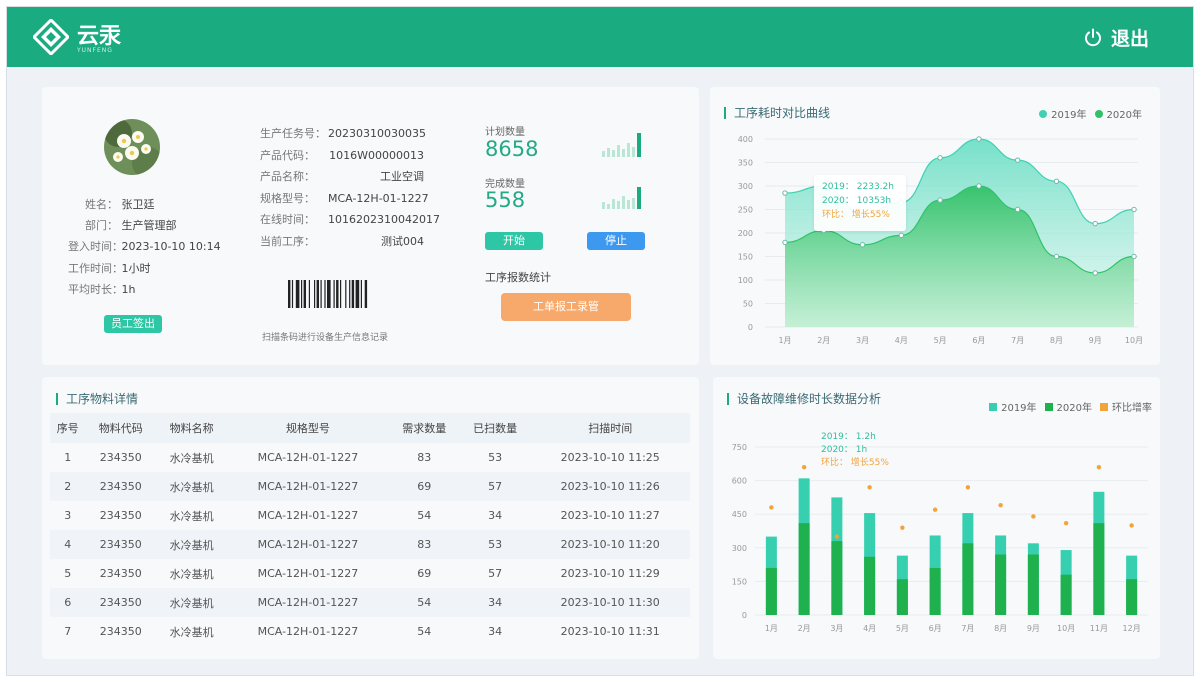 The image size is (1200, 682). Describe the element at coordinates (307, 428) in the screenshot. I see `column-header: 规格型号` at that location.